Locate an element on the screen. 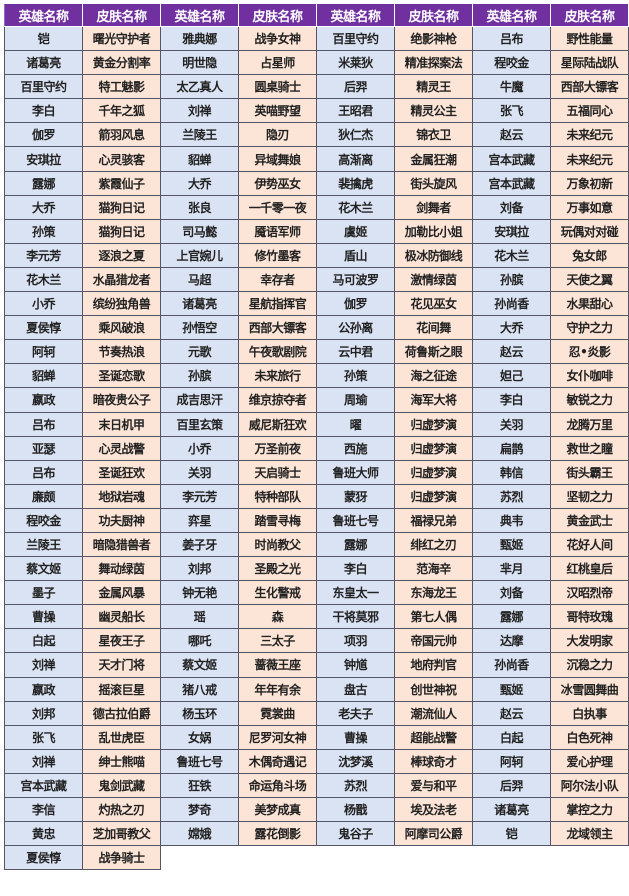 This screenshot has height=896, width=629. skin-name-cell: 森 is located at coordinates (277, 617).